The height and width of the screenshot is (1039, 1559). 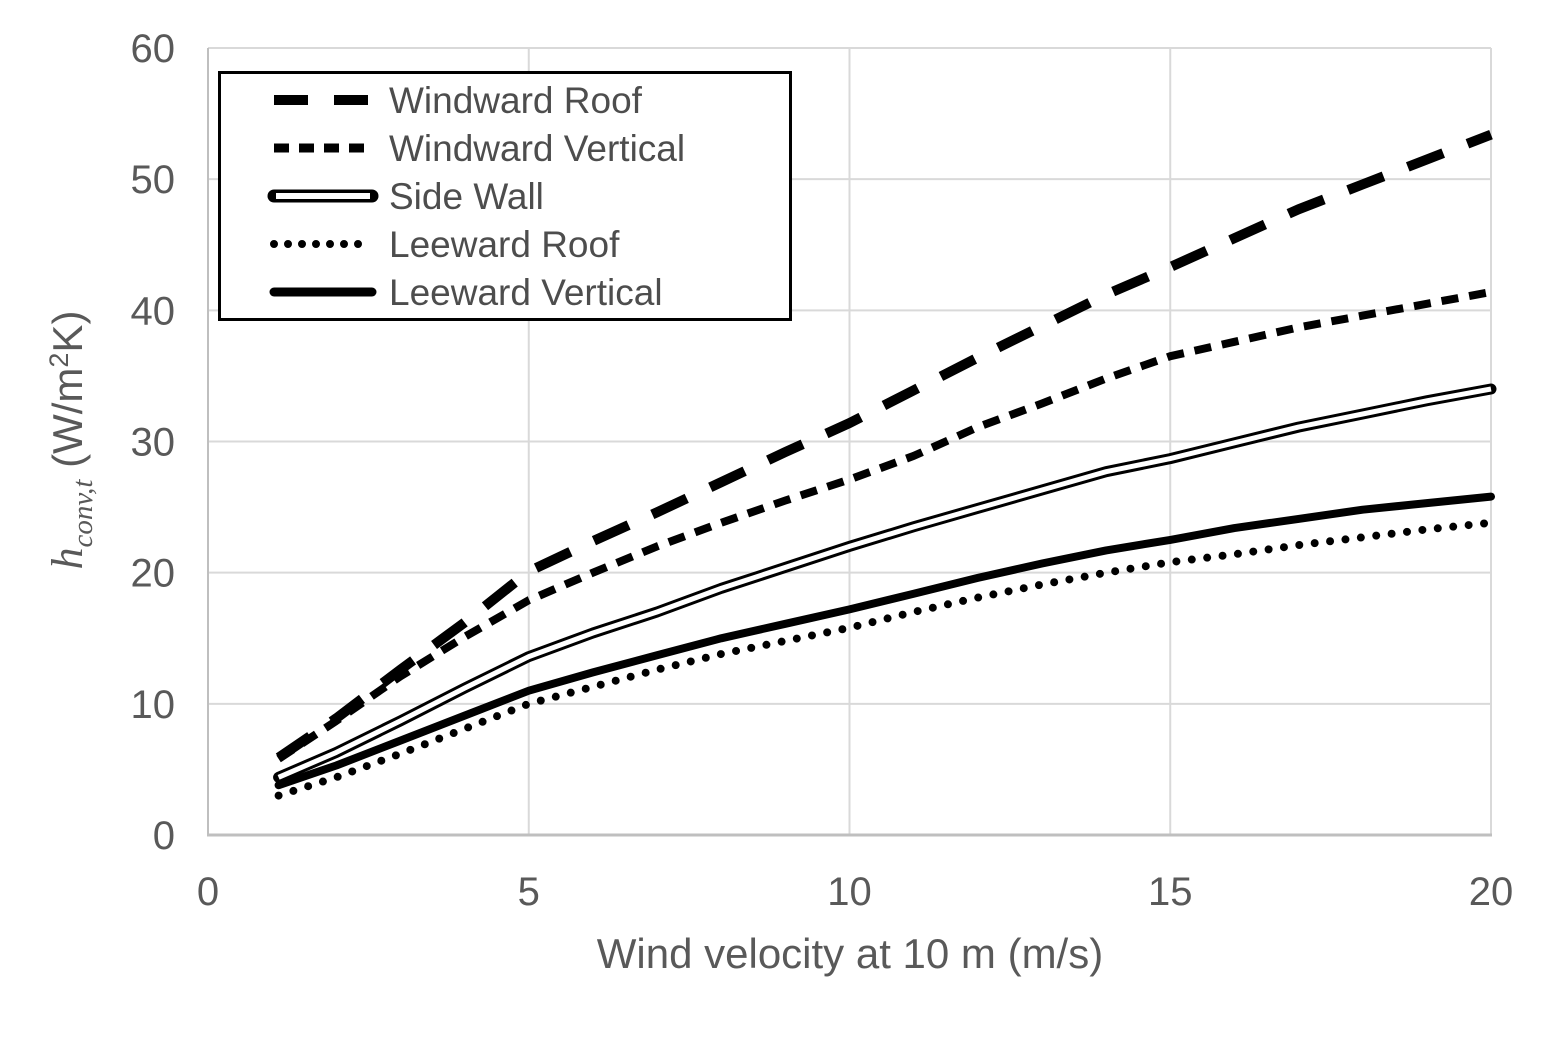 I want to click on legend-item-windward-roof: Windward Roof, so click(x=528, y=100).